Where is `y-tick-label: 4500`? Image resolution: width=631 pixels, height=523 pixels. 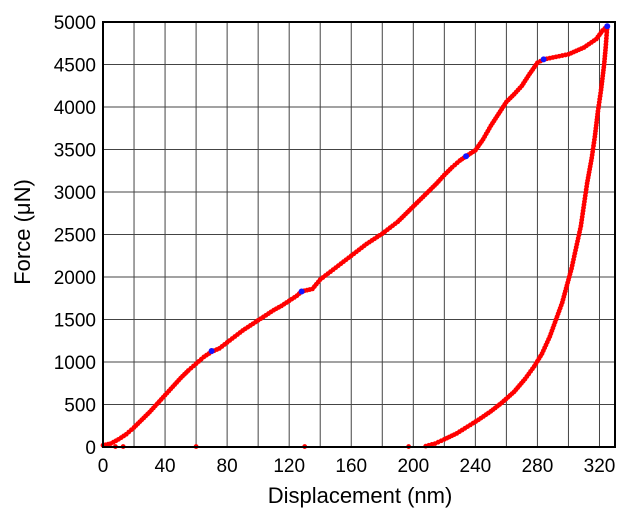
y-tick-label: 4500 is located at coordinates (75, 66).